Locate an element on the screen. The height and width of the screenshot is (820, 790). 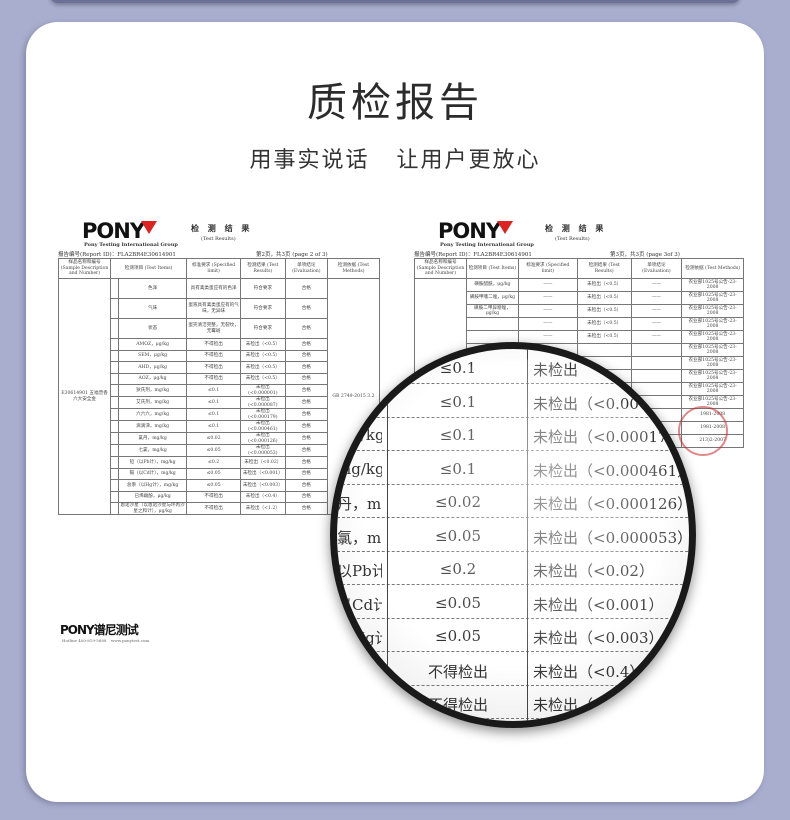
column-header: 样品名称和编号 (Sample Description and Number) is located at coordinates (440, 268).